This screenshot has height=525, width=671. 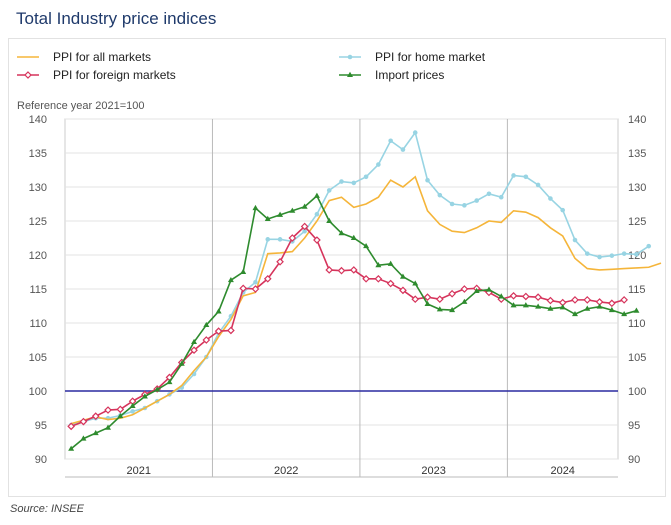 What do you see at coordinates (47, 509) in the screenshot?
I see `source-note: Source: INSEE` at bounding box center [47, 509].